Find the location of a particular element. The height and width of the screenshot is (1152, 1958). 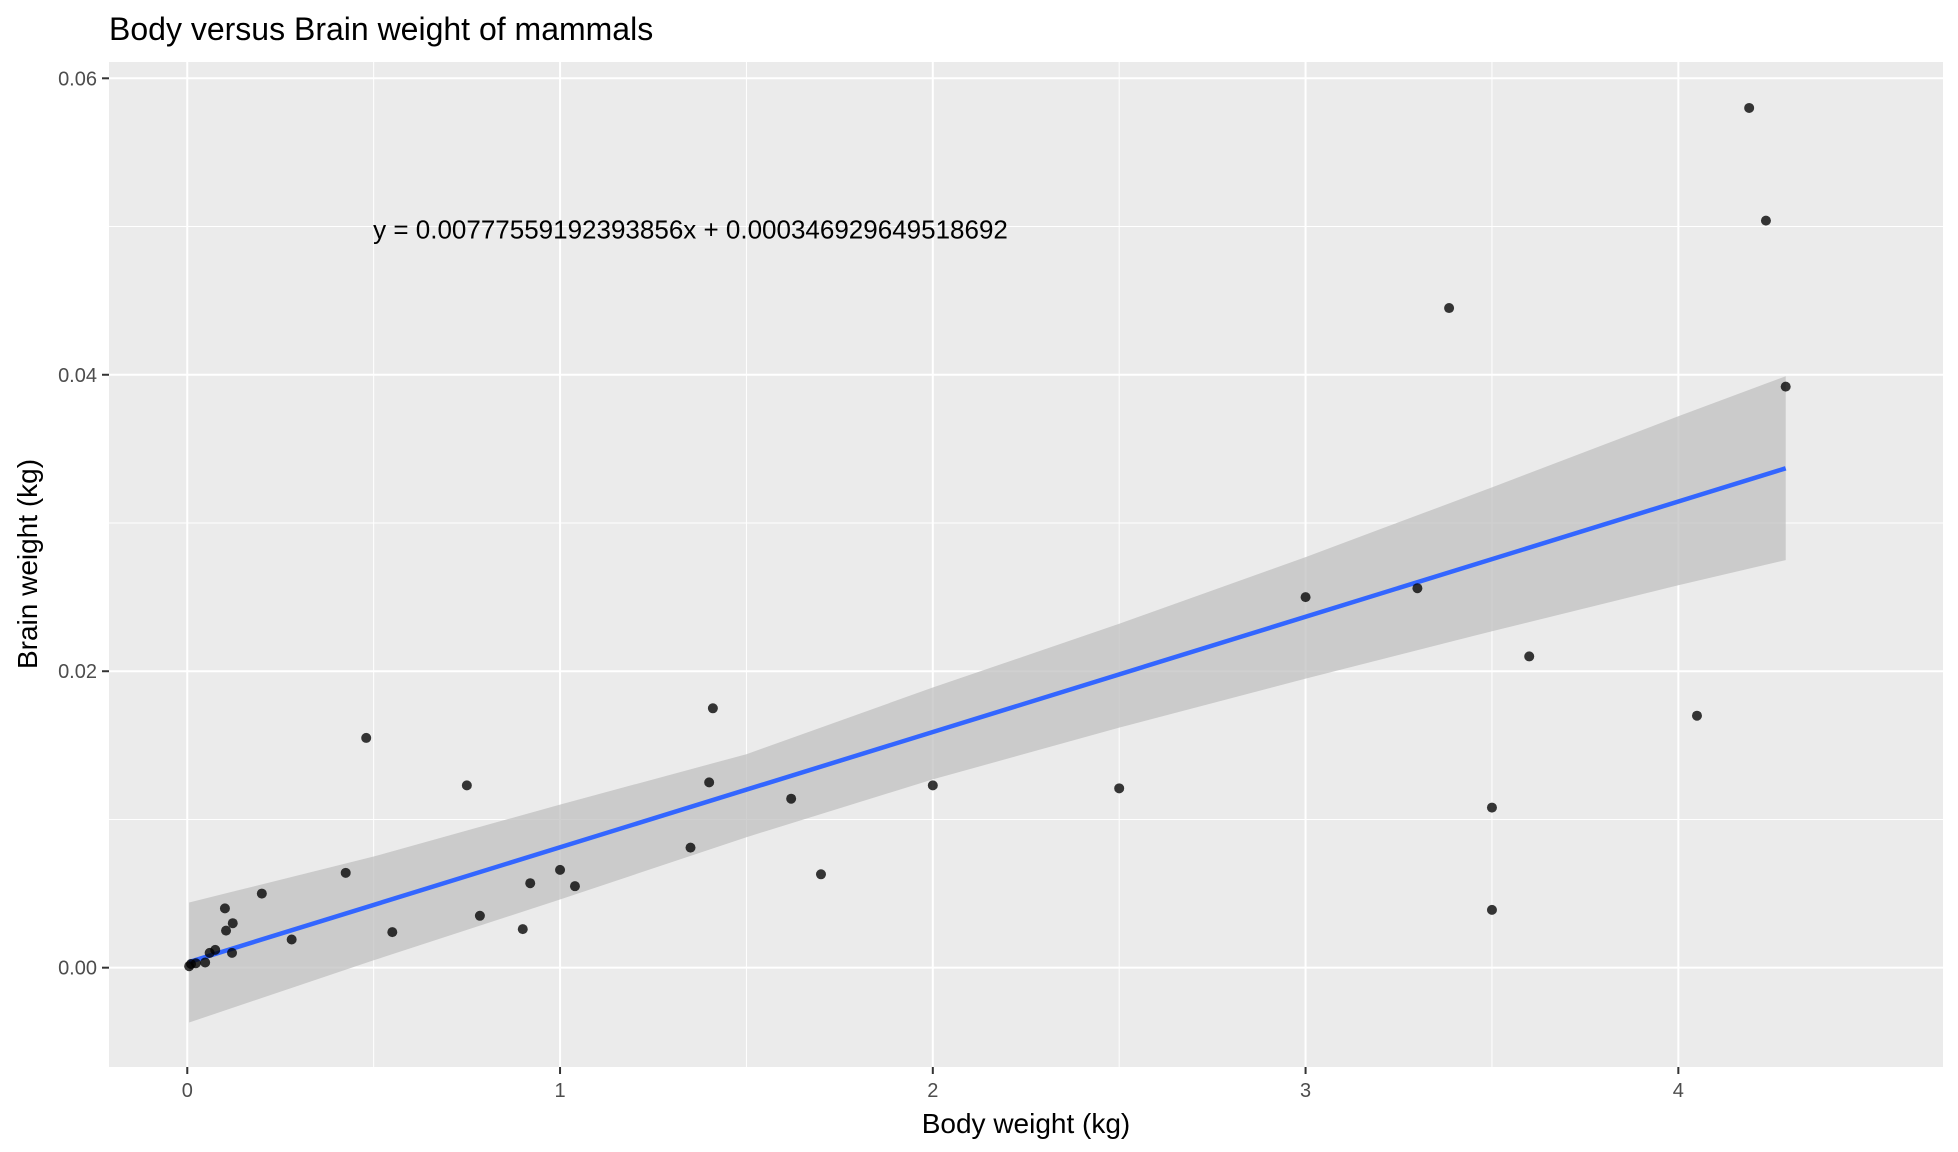

y-tick-label: 0.06 is located at coordinates (77, 79).